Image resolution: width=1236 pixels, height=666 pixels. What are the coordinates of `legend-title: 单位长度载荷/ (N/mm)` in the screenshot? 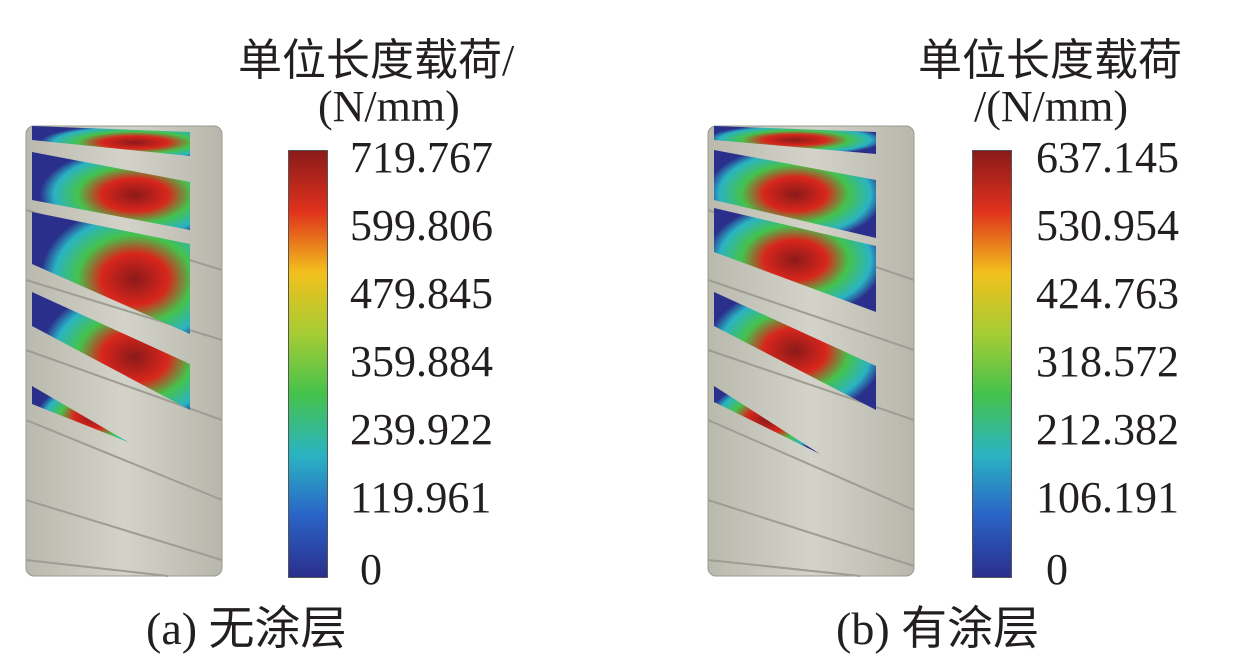 It's located at (376, 84).